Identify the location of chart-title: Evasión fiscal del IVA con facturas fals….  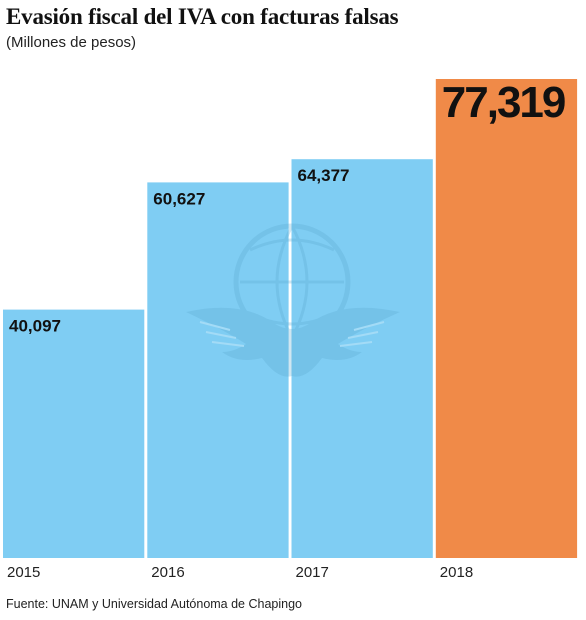
(202, 16).